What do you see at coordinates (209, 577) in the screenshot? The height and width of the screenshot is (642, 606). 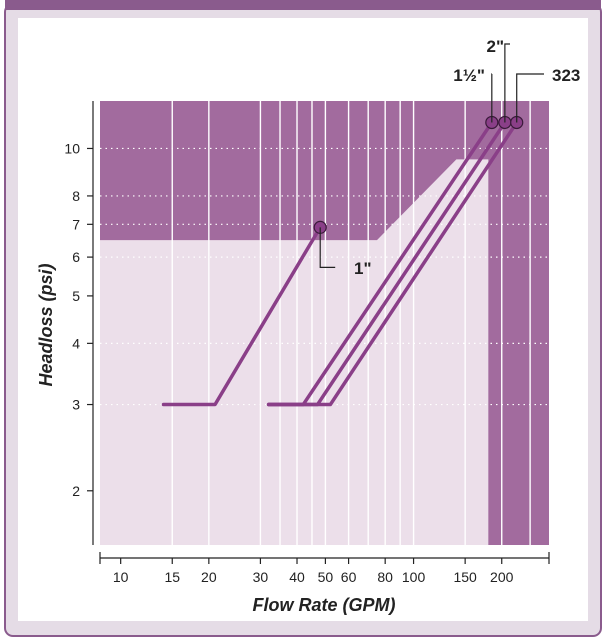 I see `x-tick-label: 20` at bounding box center [209, 577].